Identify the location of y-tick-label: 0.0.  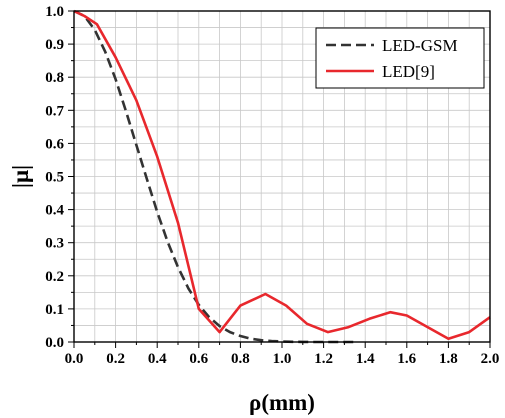
(54, 343).